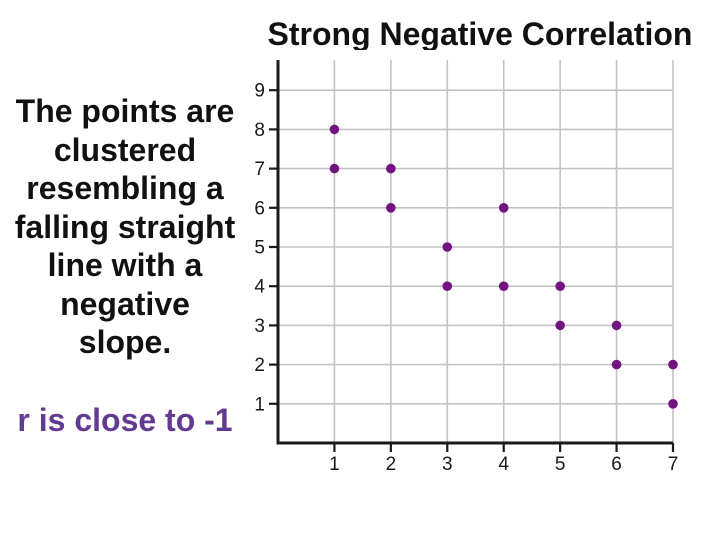 Image resolution: width=720 pixels, height=540 pixels. Describe the element at coordinates (447, 464) in the screenshot. I see `x-tick-label: 3` at that location.